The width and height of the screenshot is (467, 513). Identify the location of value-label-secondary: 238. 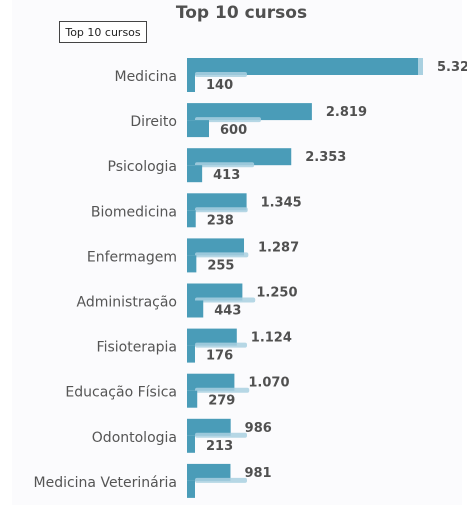
(220, 220).